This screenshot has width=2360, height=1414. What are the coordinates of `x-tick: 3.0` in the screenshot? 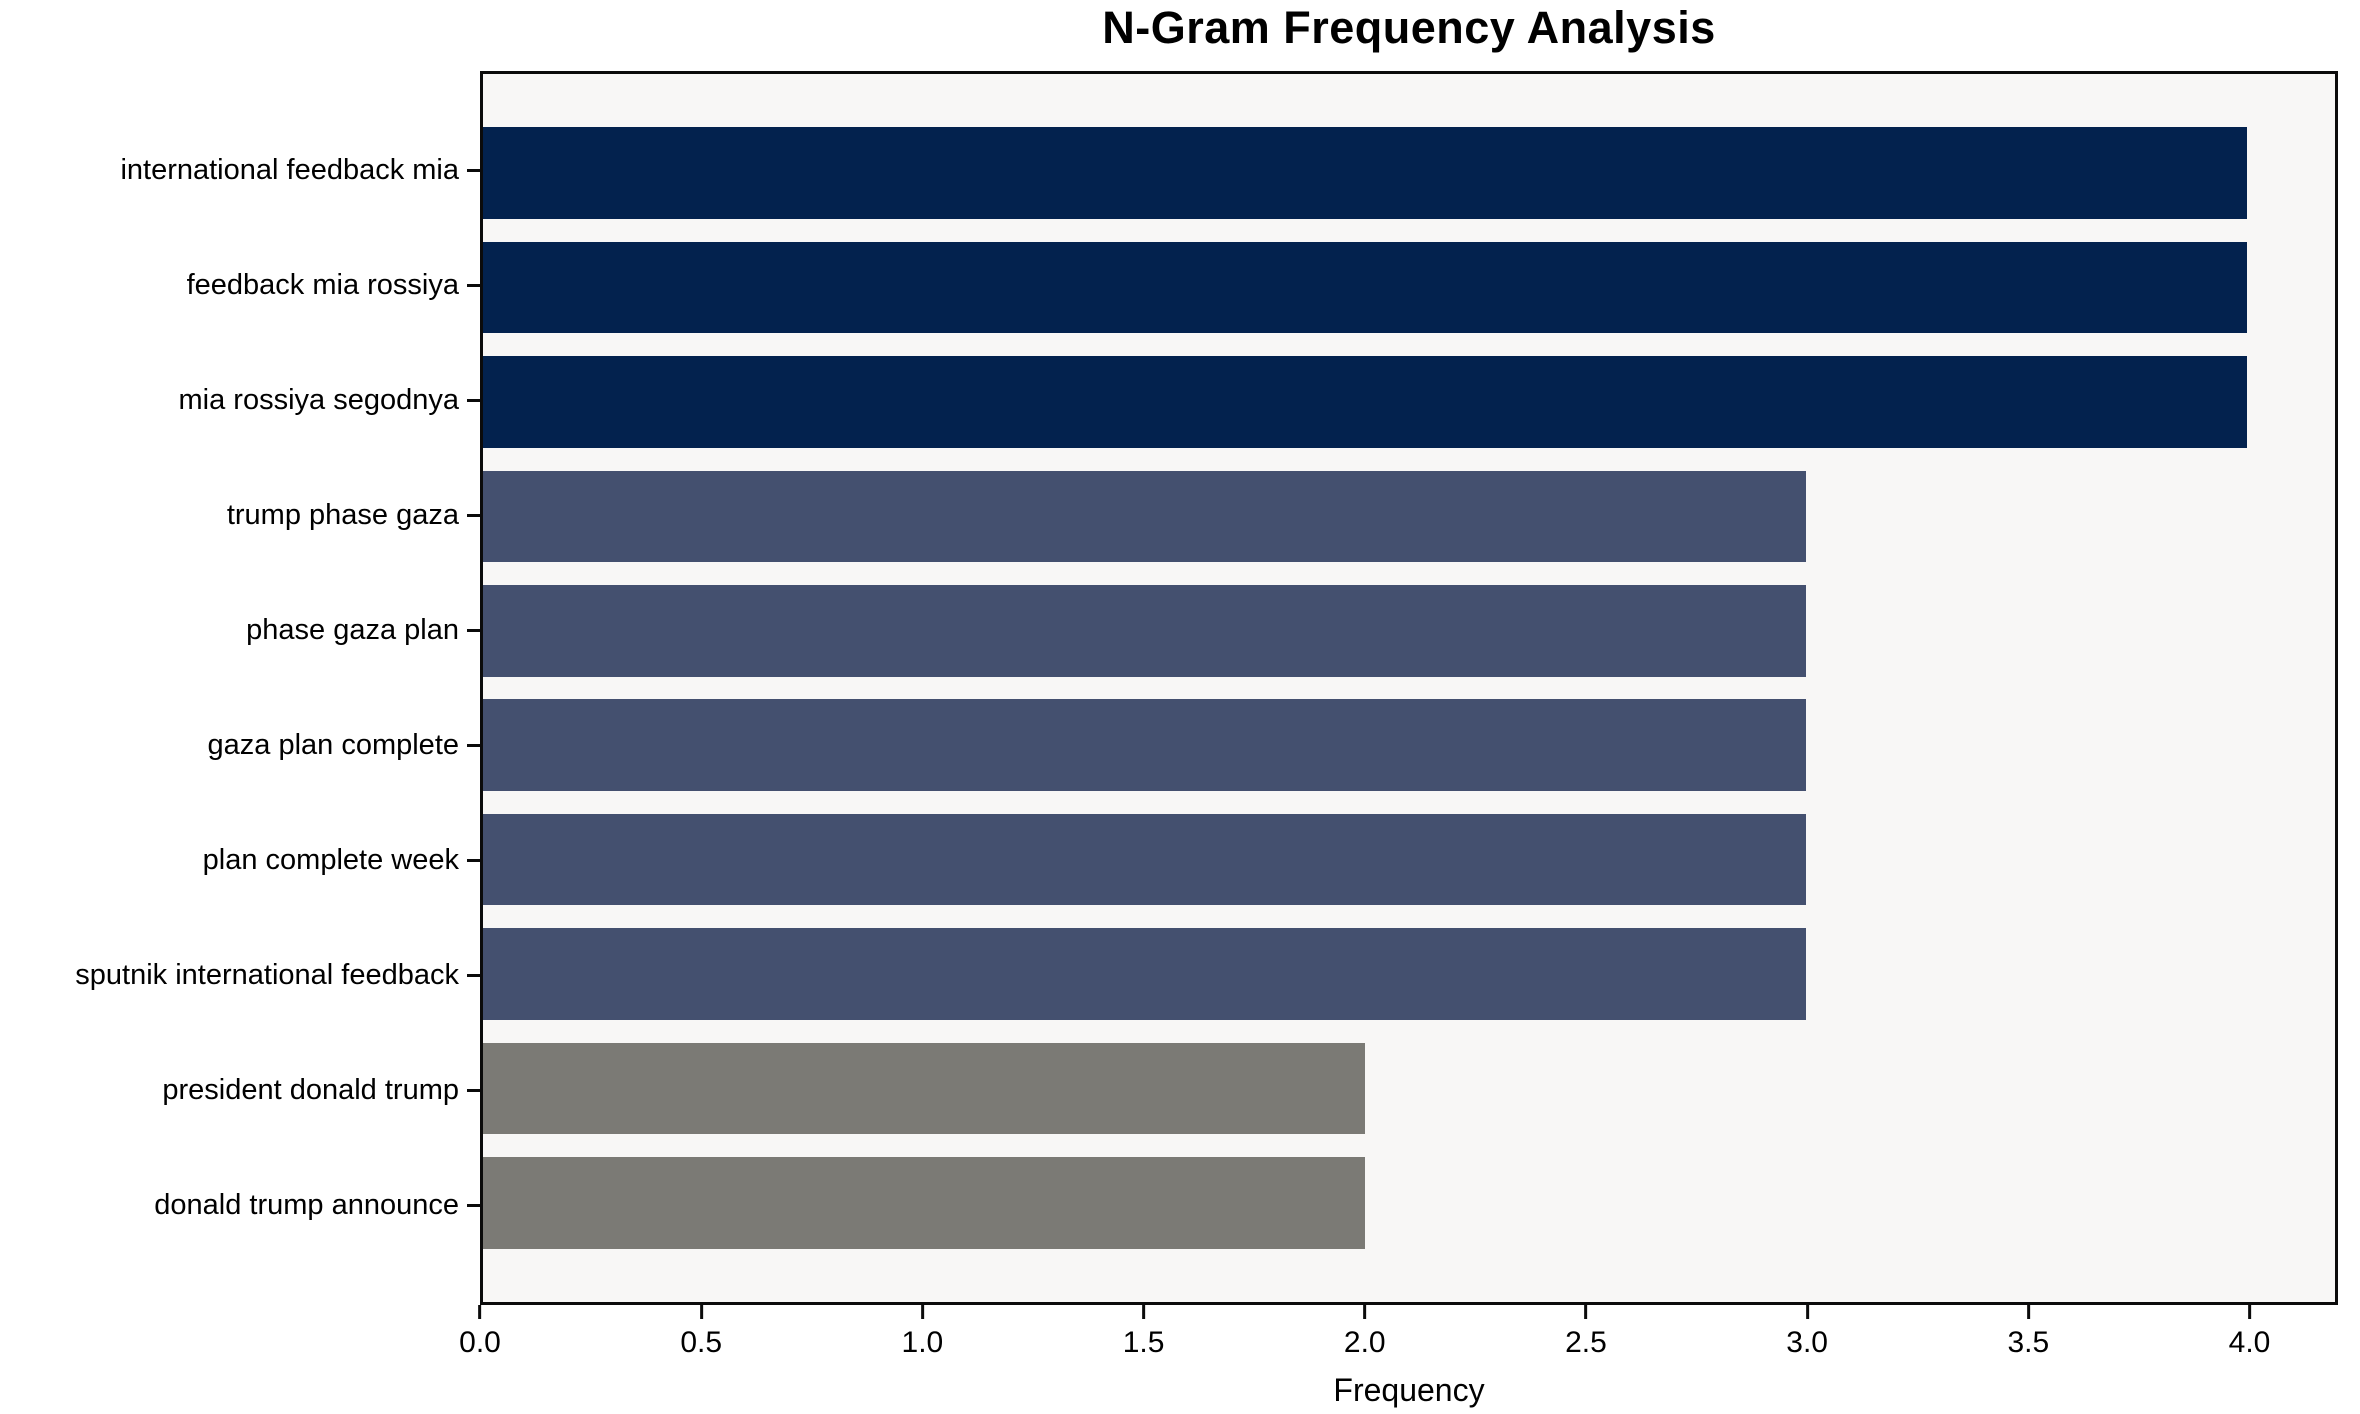 It's located at (1807, 1331).